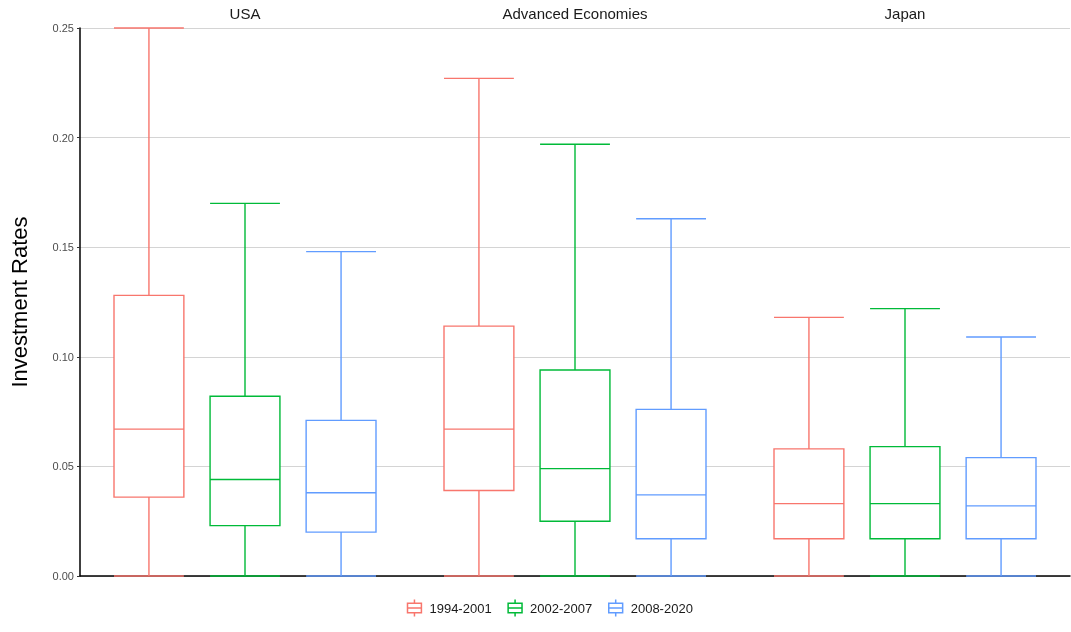 The image size is (1071, 632). Describe the element at coordinates (245, 13) in the screenshot. I see `x-tick-label: USA` at that location.